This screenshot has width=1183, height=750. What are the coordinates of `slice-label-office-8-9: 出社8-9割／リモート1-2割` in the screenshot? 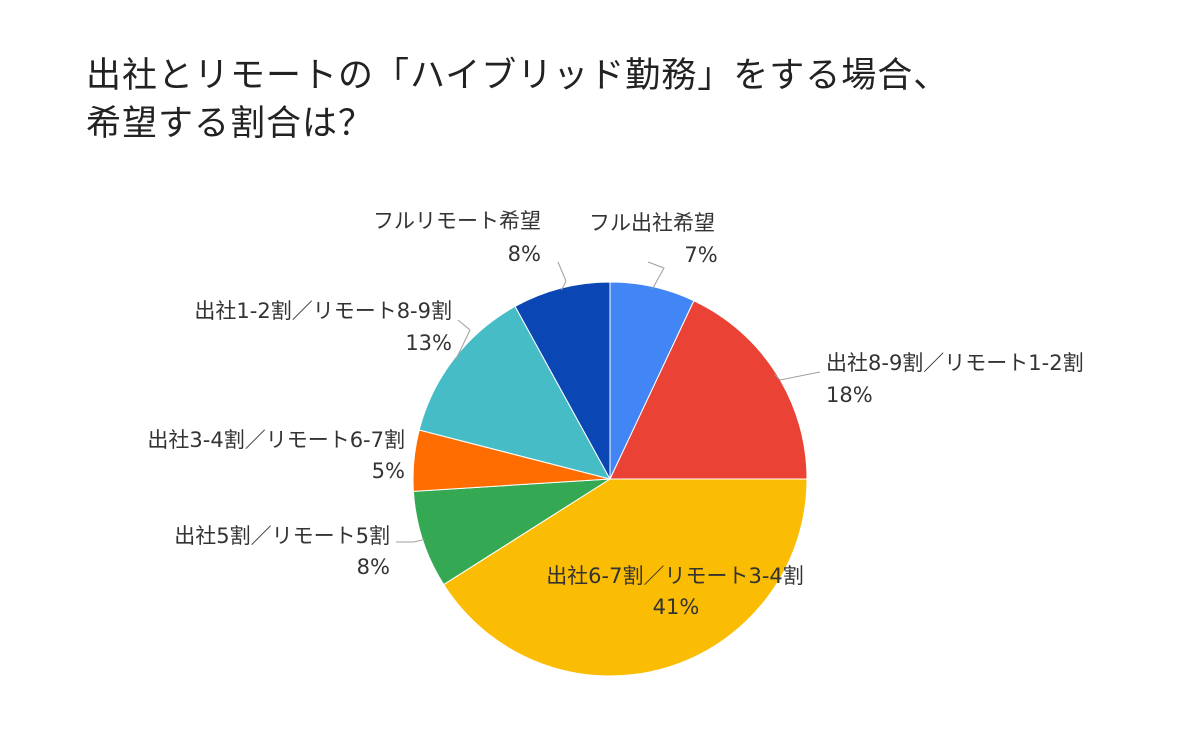 It's located at (955, 363).